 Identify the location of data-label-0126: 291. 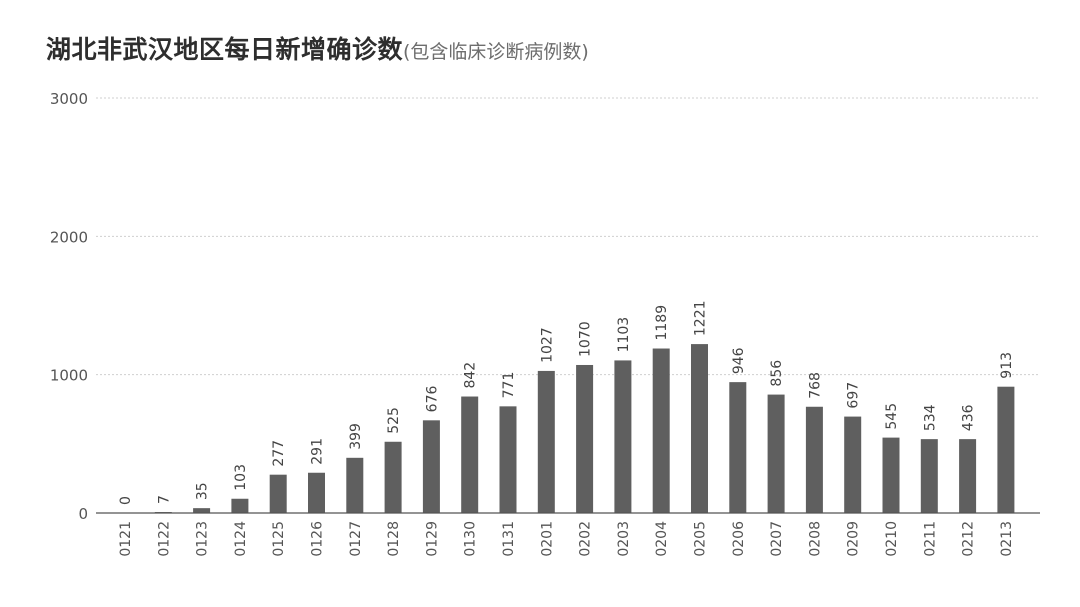
(318, 451).